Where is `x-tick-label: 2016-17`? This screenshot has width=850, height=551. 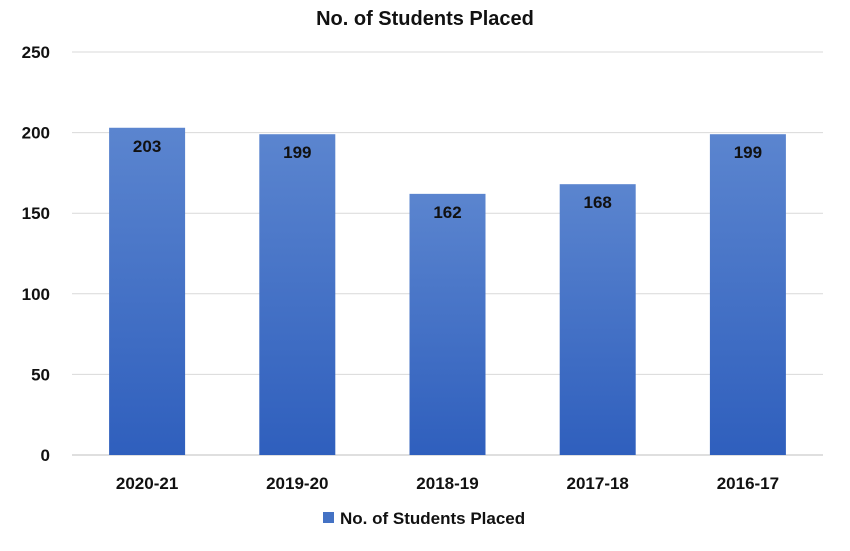 x-tick-label: 2016-17 is located at coordinates (748, 483).